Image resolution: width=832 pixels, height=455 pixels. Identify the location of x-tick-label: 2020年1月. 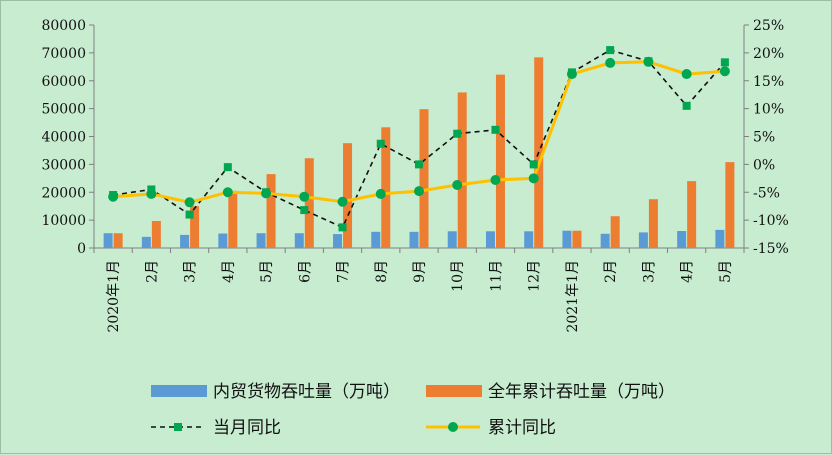
(114, 296).